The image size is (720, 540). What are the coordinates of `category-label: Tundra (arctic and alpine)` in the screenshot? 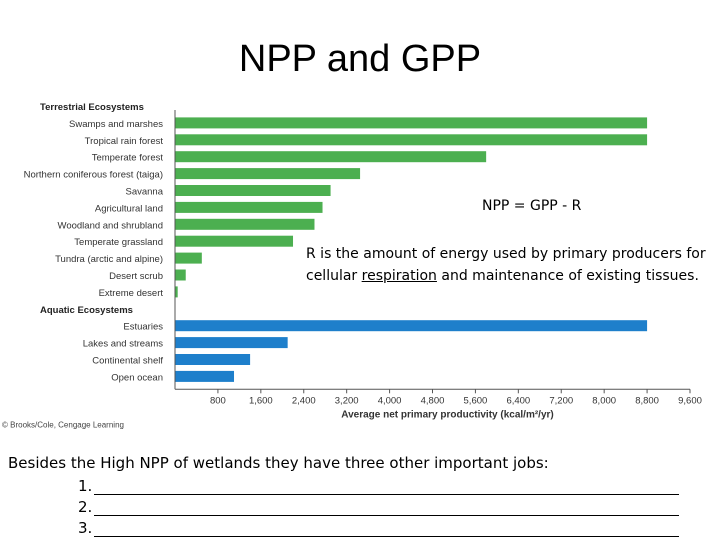 It's located at (109, 259).